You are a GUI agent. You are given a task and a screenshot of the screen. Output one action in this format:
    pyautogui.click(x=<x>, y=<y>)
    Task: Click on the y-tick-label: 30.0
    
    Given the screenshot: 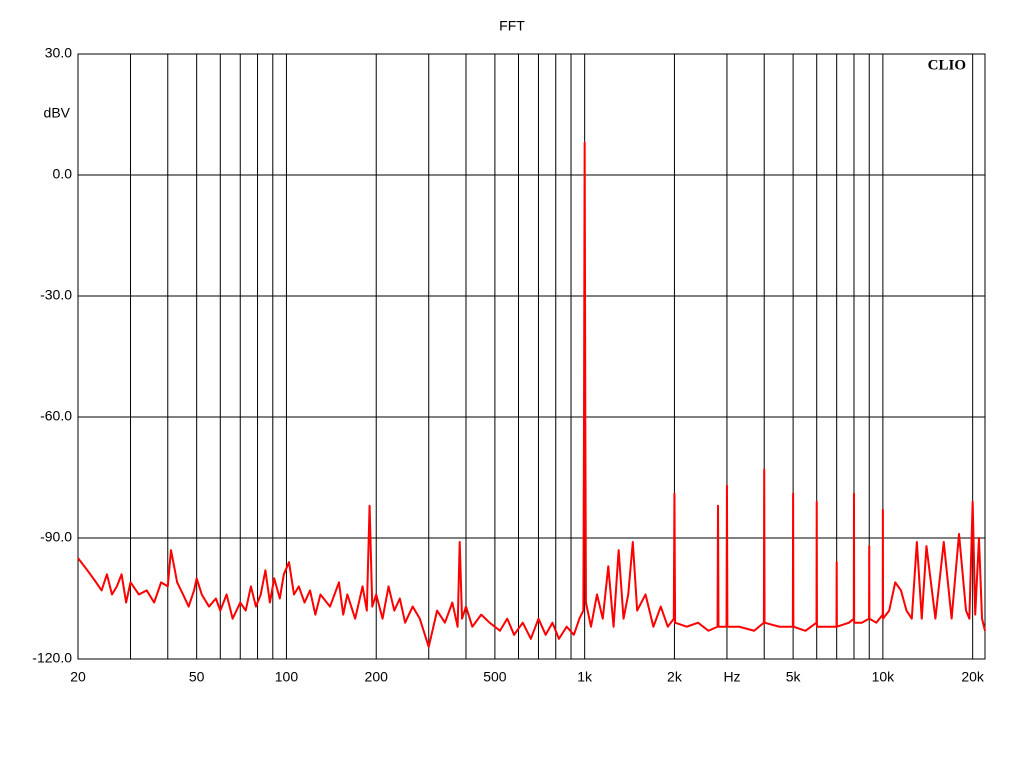 What is the action you would take?
    pyautogui.click(x=58, y=53)
    